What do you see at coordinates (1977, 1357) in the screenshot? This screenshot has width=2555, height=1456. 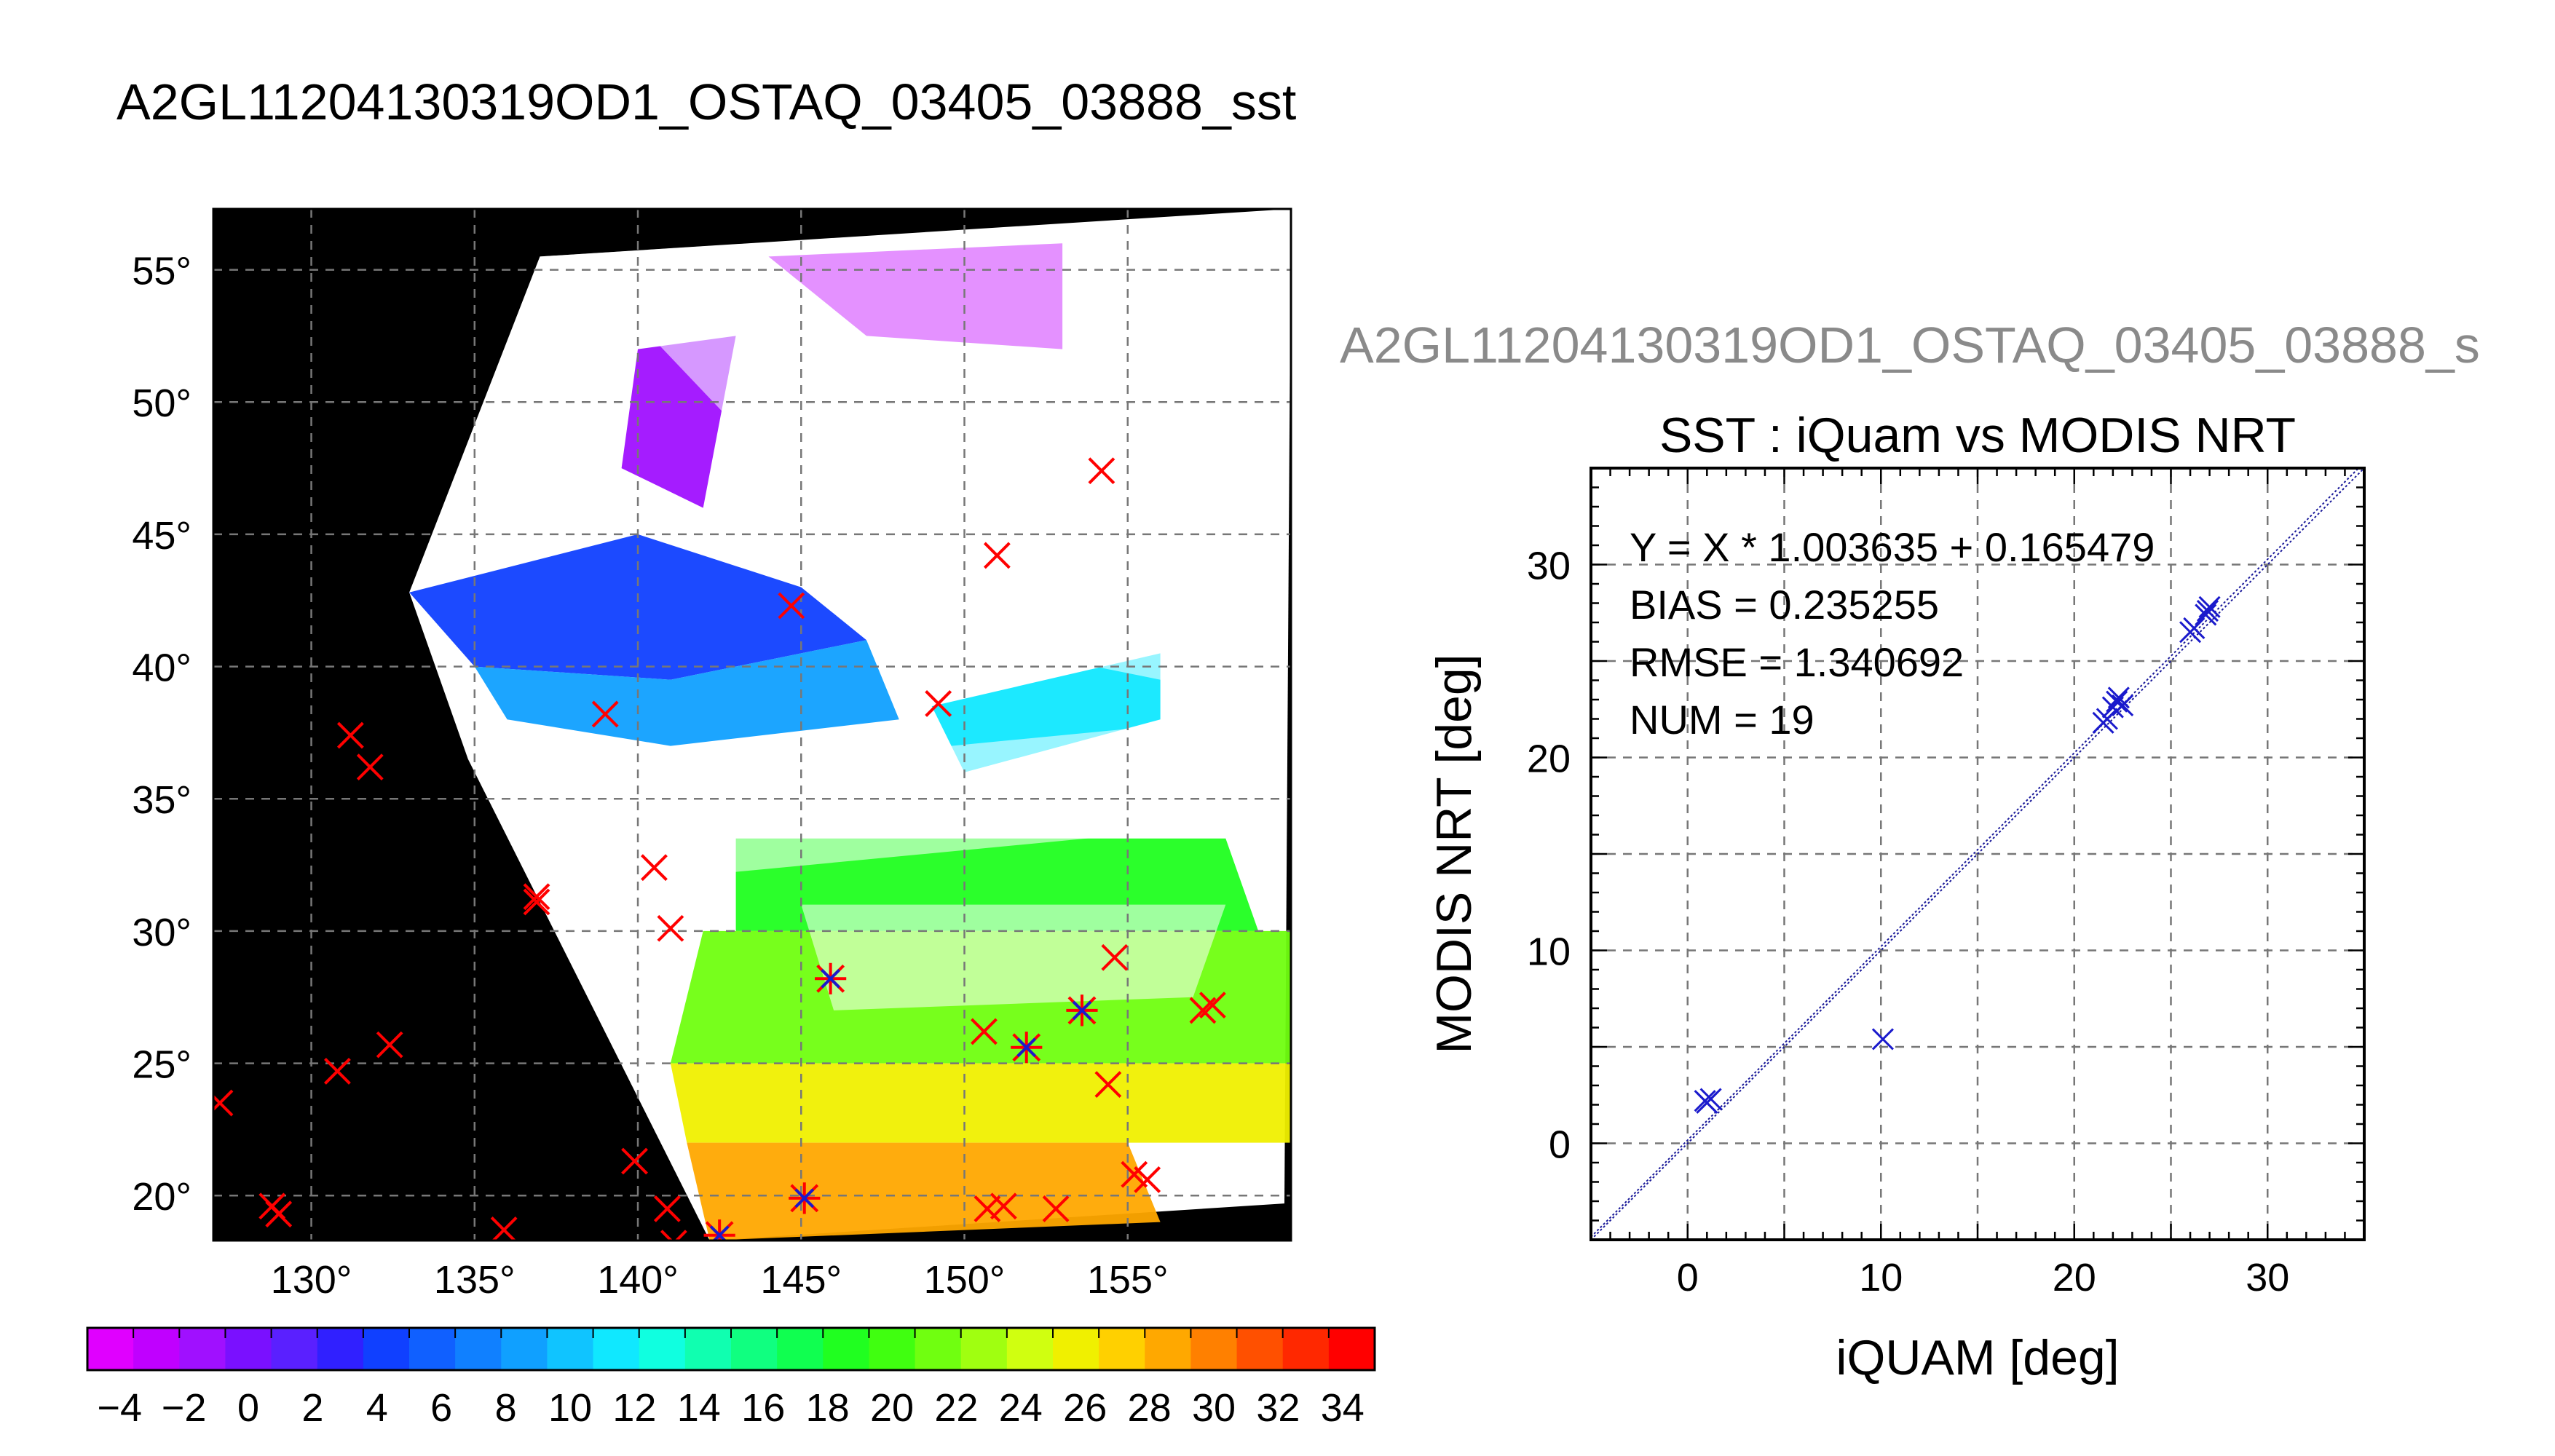 I see `scatter-x-axis-label: iQUAM [deg]` at bounding box center [1977, 1357].